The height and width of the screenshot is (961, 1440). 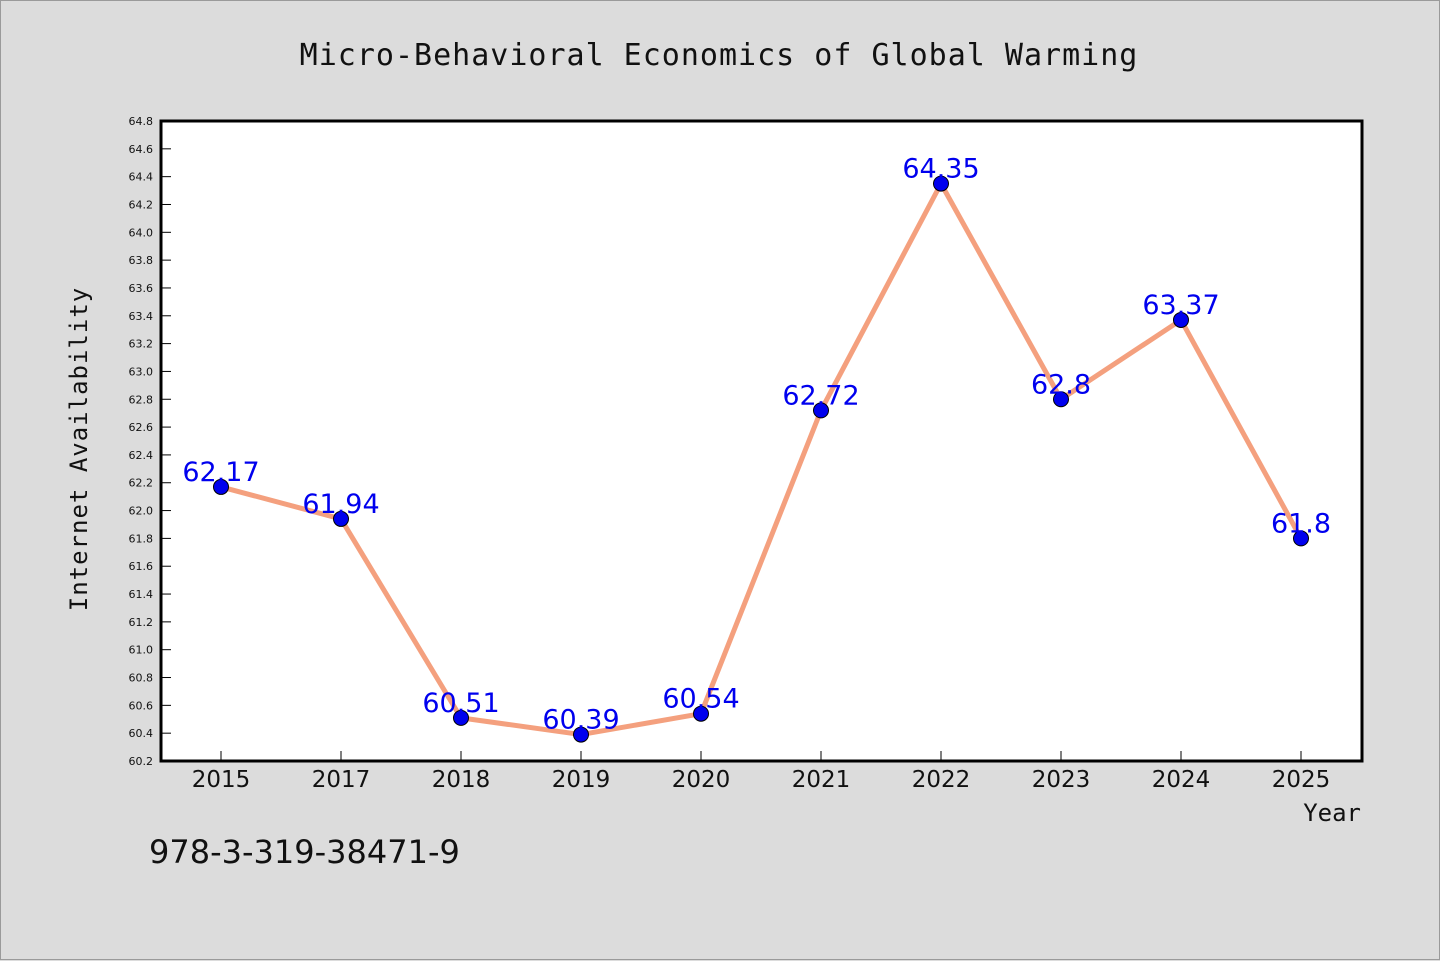 What do you see at coordinates (141, 232) in the screenshot?
I see `y-tick-label: 64.0` at bounding box center [141, 232].